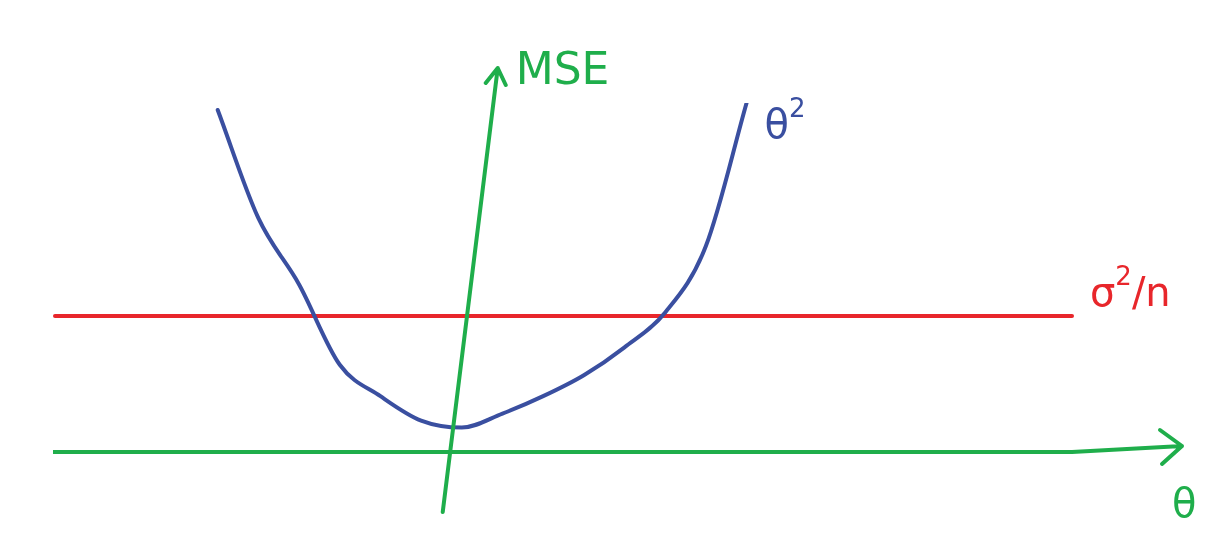  What do you see at coordinates (1184, 503) in the screenshot?
I see `x-axis-title: θ` at bounding box center [1184, 503].